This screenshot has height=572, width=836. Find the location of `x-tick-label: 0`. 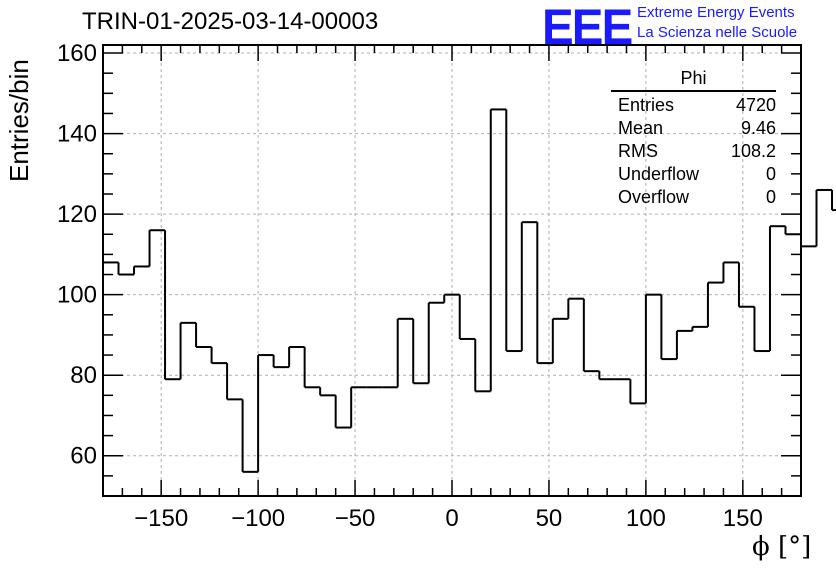

x-tick-label: 0 is located at coordinates (451, 518).